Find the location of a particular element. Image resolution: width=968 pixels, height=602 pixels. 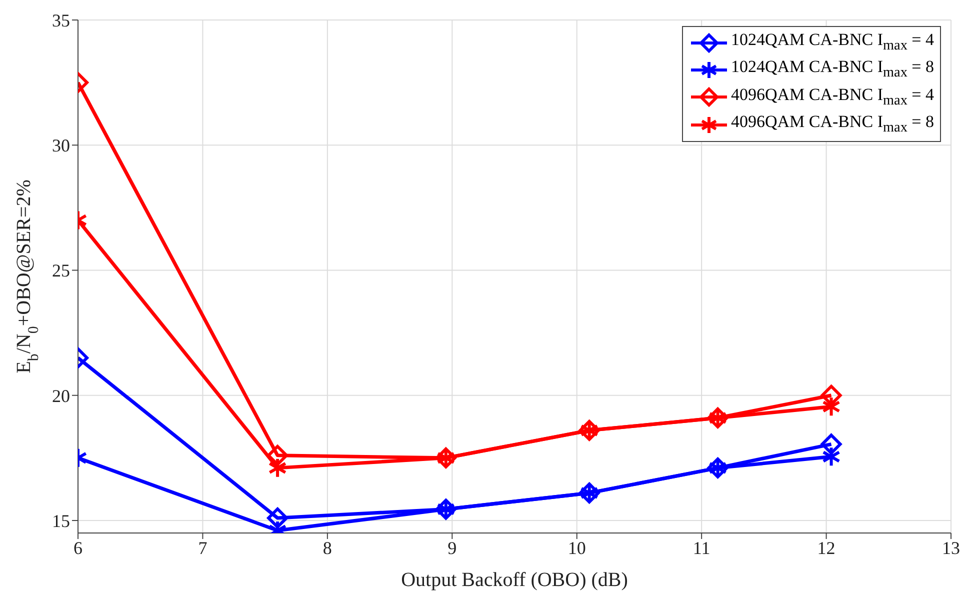

legend-label: 4096QAM CA-BNC I$_{max}$ = 4 is located at coordinates (832, 96).